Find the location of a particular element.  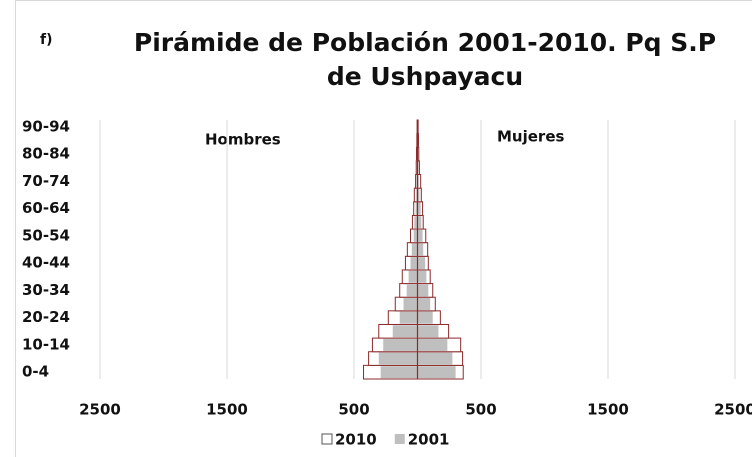

legend-label: 2001 is located at coordinates (429, 440).